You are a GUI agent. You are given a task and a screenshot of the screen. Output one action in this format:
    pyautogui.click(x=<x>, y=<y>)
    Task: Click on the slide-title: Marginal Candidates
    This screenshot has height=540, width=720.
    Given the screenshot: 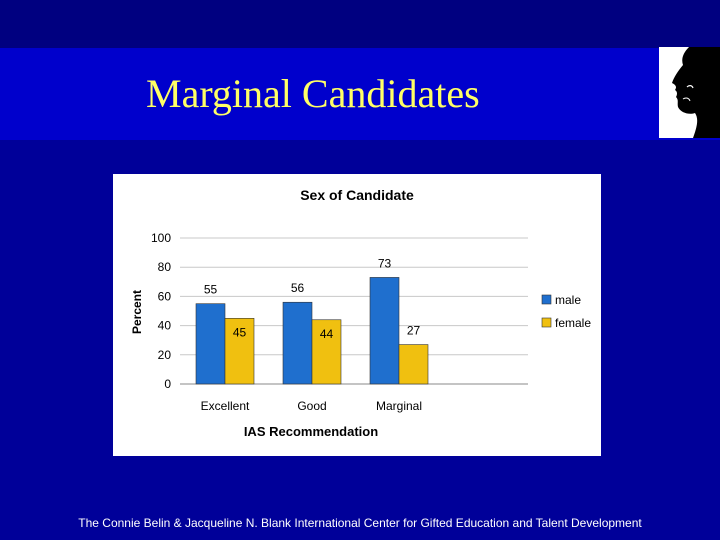 What is the action you would take?
    pyautogui.click(x=313, y=93)
    